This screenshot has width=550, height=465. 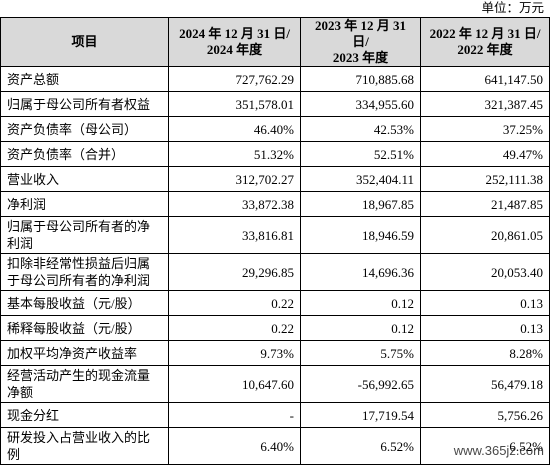 I want to click on header-line: 项目, so click(x=84, y=41).